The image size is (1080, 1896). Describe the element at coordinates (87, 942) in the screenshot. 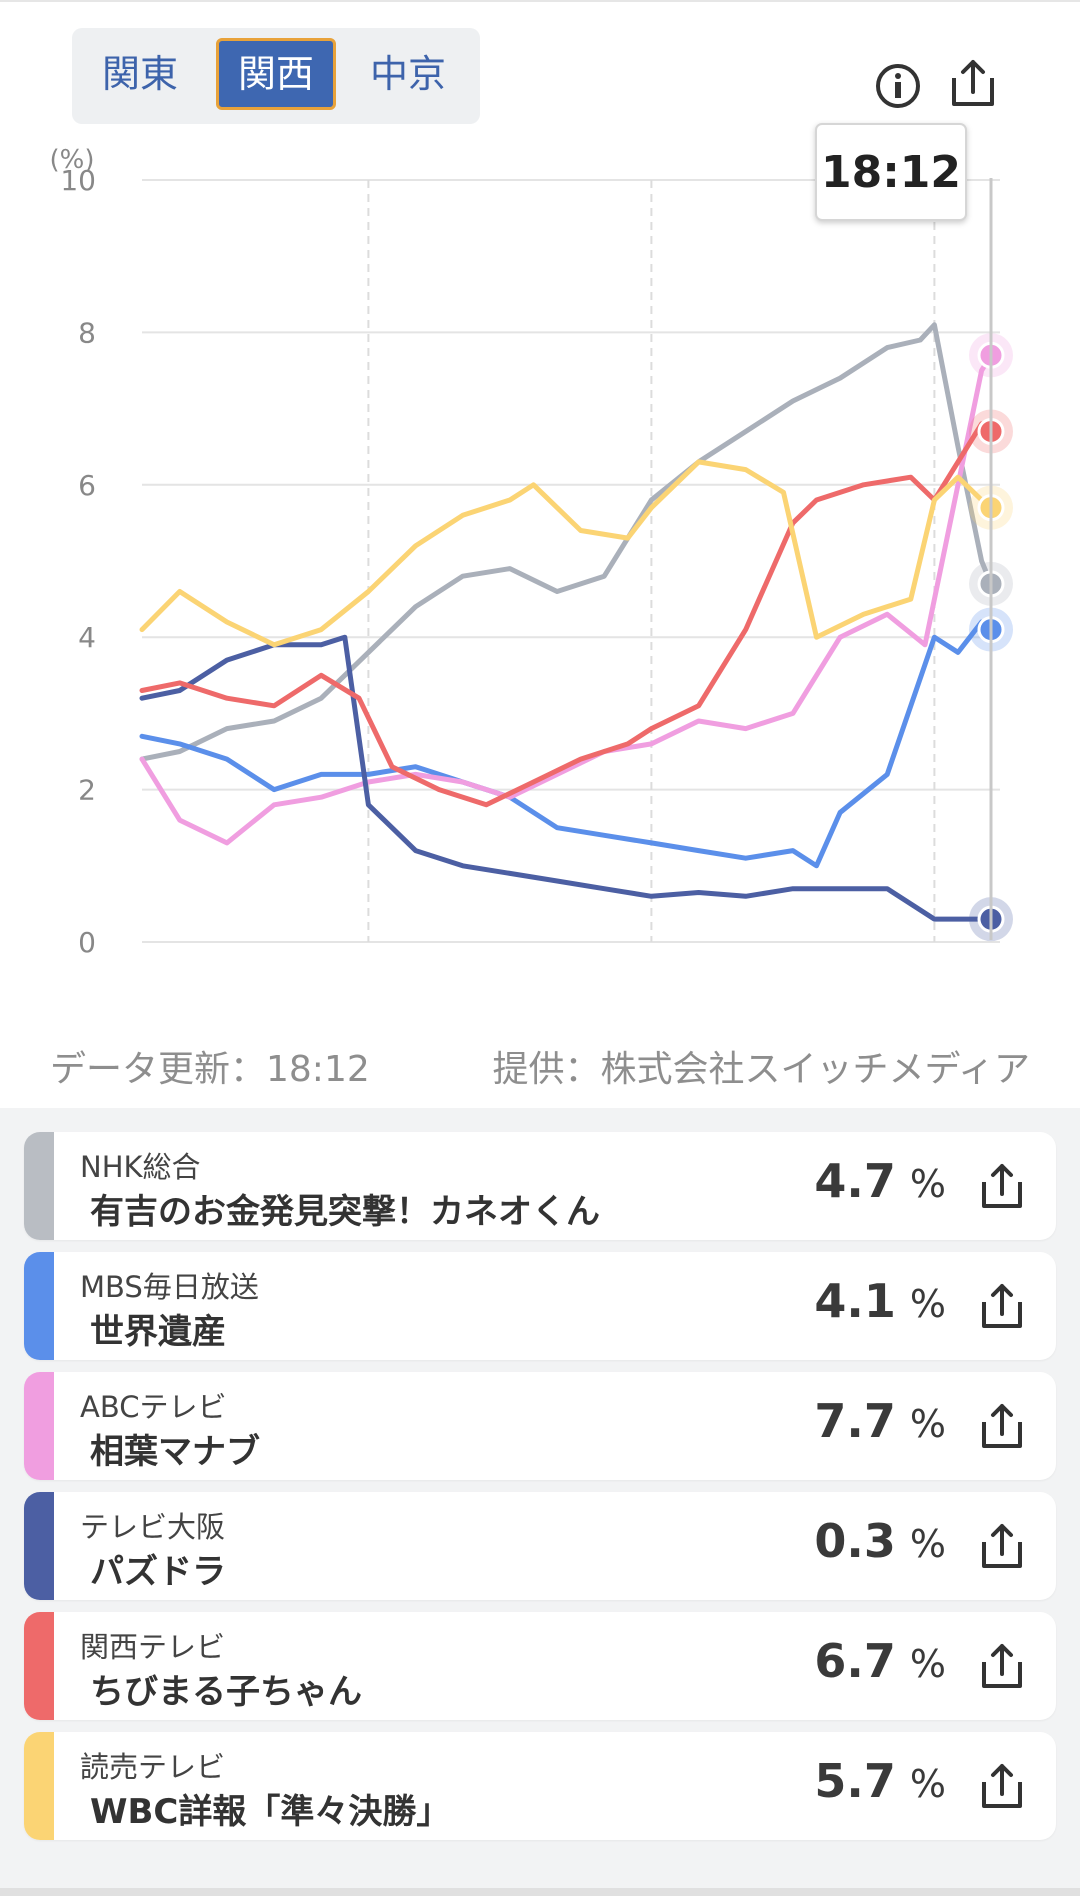

I see `y-tick-label: 0` at that location.